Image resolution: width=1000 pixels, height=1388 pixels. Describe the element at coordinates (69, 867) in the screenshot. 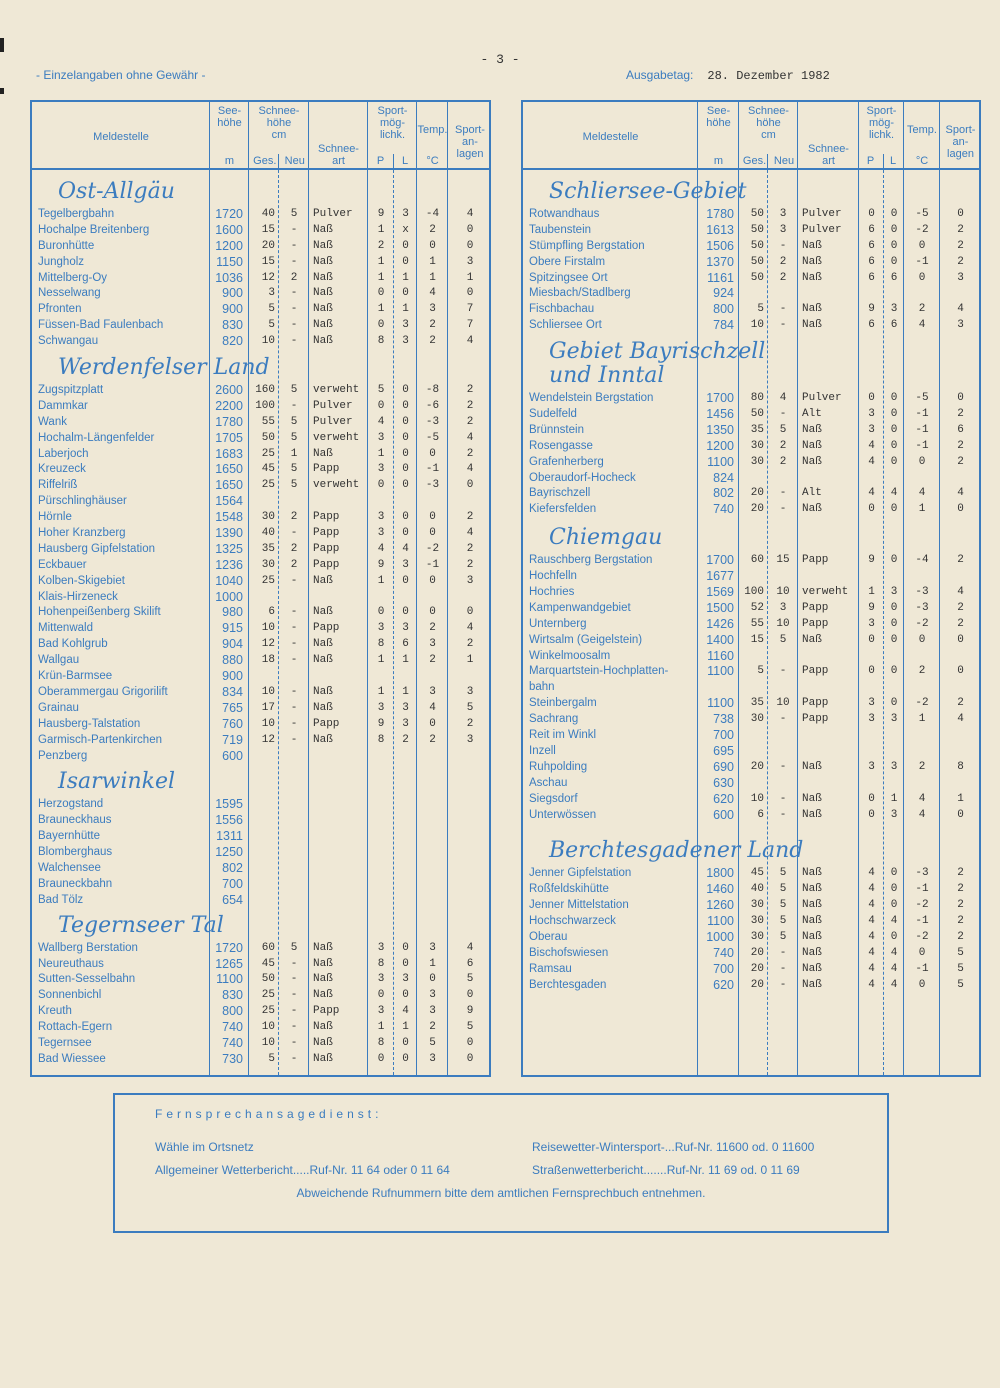

I see `station-name: Walchensee` at that location.